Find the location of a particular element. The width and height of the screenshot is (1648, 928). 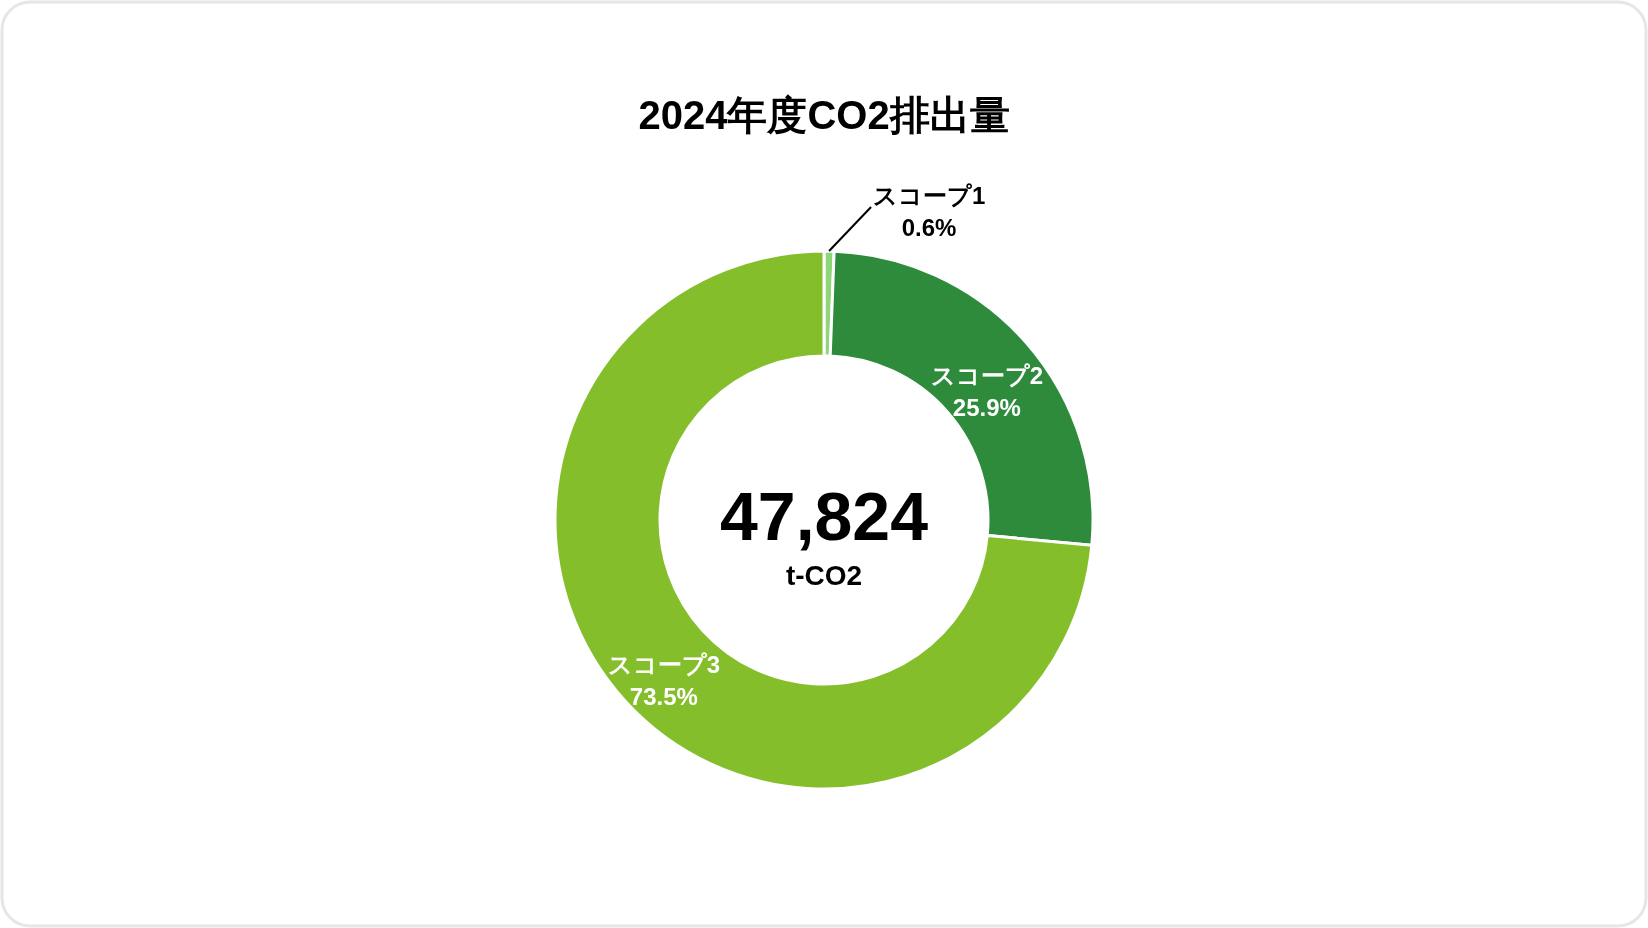

chart-title: 2024年度CO2排出量 is located at coordinates (824, 115).